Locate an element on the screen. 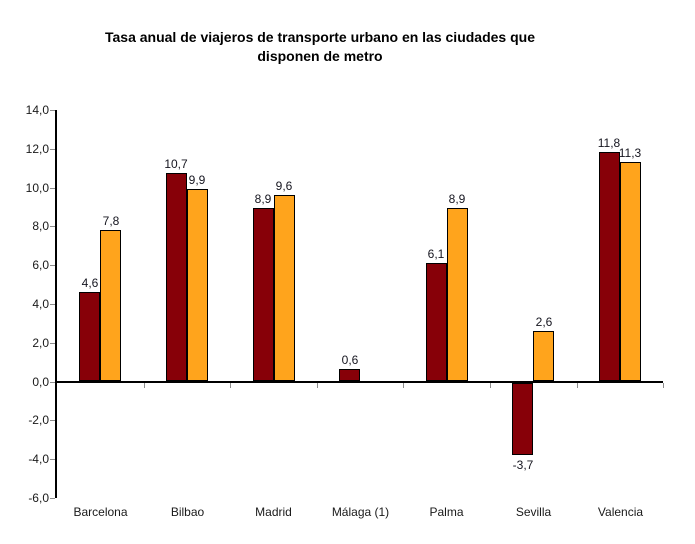 The width and height of the screenshot is (695, 544). bar-serie-naranja-Sevilla is located at coordinates (543, 356).